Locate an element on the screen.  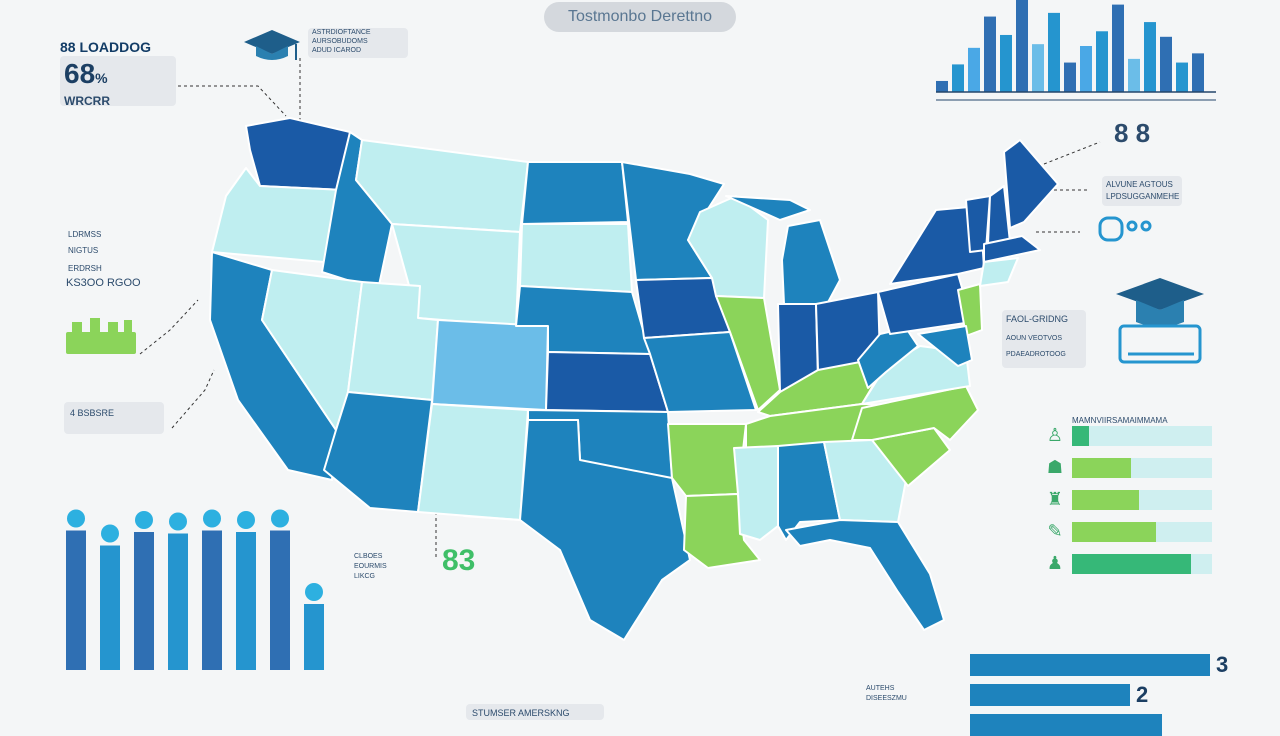
center-label-2: EOURMIS is located at coordinates (370, 566).